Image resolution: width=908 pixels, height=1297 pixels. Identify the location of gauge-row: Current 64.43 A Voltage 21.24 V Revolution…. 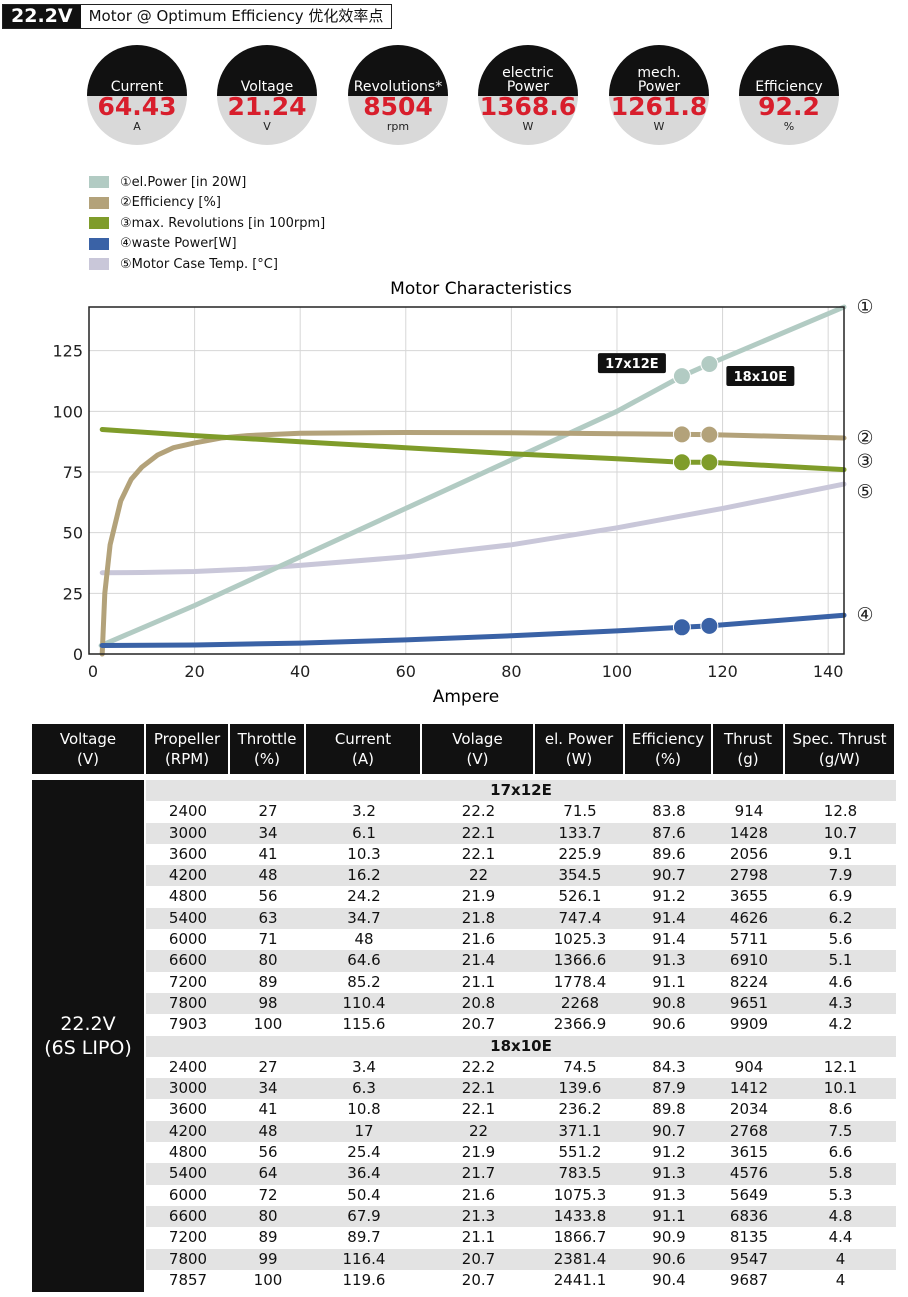
(463, 95).